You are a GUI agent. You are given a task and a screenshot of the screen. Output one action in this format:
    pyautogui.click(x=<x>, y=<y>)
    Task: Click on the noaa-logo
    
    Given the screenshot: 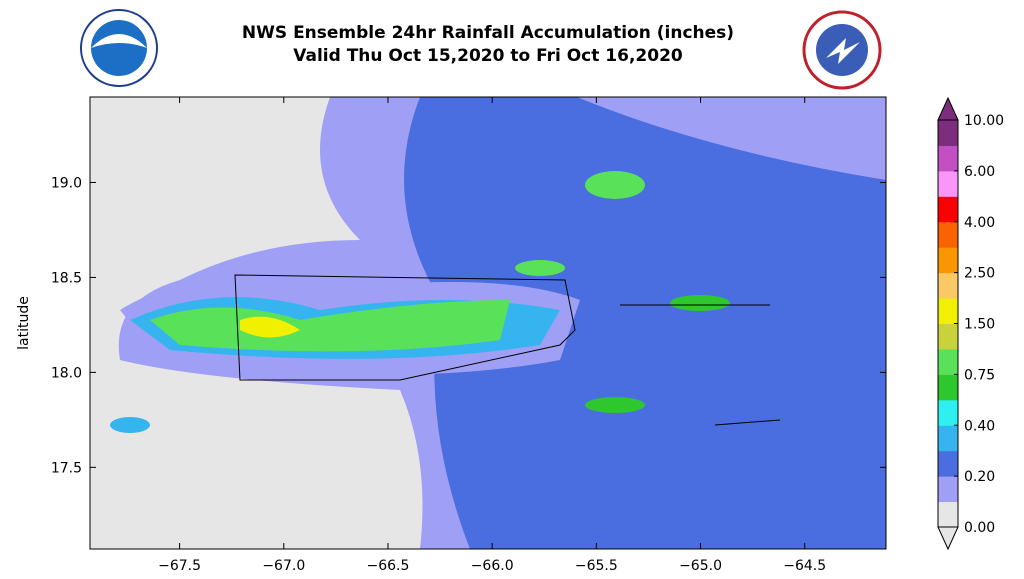 What is the action you would take?
    pyautogui.click(x=119, y=48)
    